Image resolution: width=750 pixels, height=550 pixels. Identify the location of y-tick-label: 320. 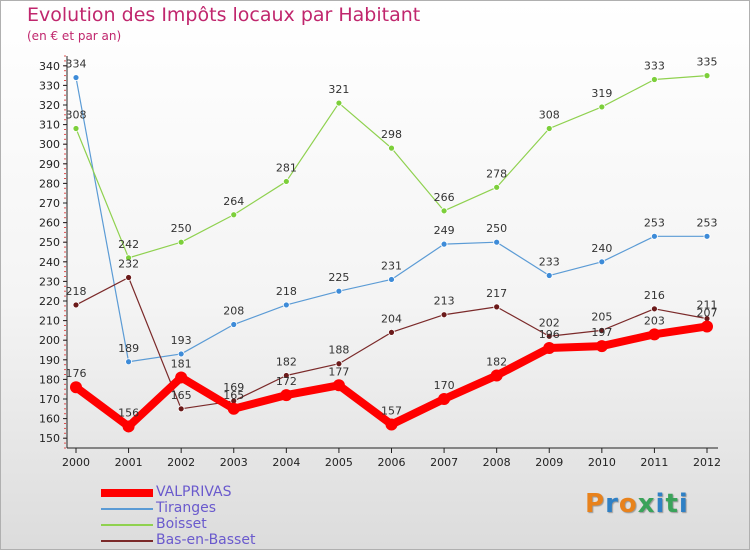
(49, 105).